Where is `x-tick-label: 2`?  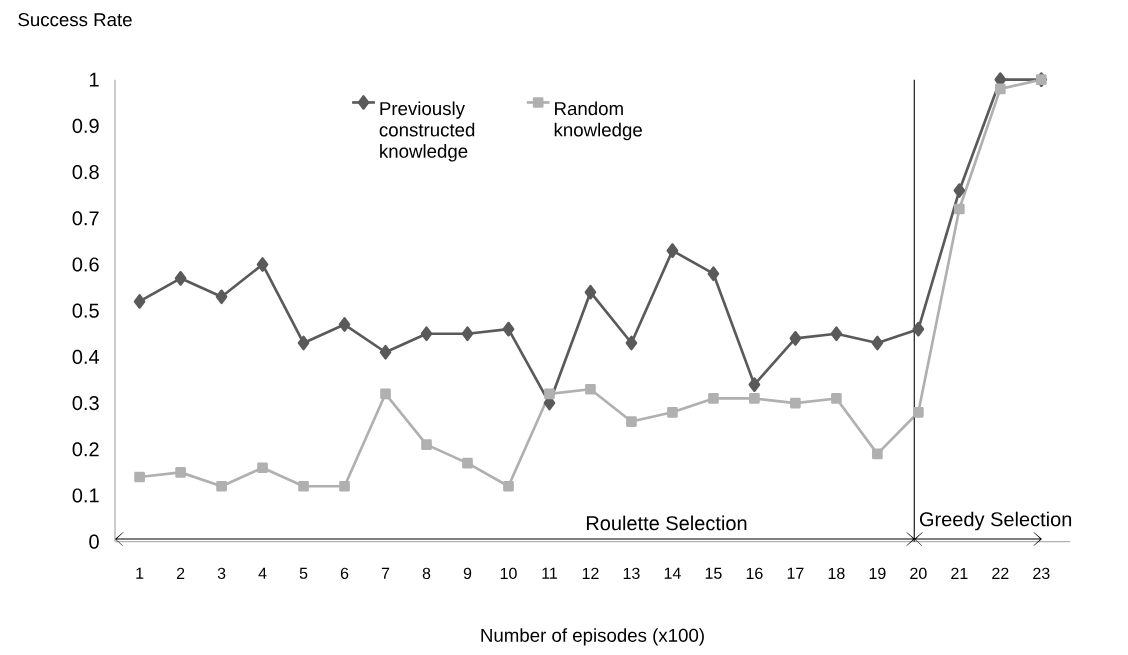 x-tick-label: 2 is located at coordinates (180, 573).